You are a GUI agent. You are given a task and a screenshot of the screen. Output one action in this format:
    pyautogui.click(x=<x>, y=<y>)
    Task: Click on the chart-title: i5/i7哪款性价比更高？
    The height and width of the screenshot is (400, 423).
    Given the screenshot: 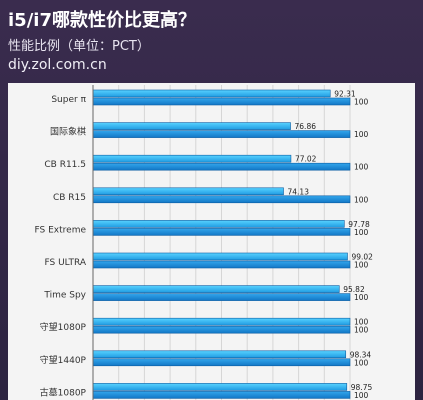 What is the action you would take?
    pyautogui.click(x=102, y=20)
    